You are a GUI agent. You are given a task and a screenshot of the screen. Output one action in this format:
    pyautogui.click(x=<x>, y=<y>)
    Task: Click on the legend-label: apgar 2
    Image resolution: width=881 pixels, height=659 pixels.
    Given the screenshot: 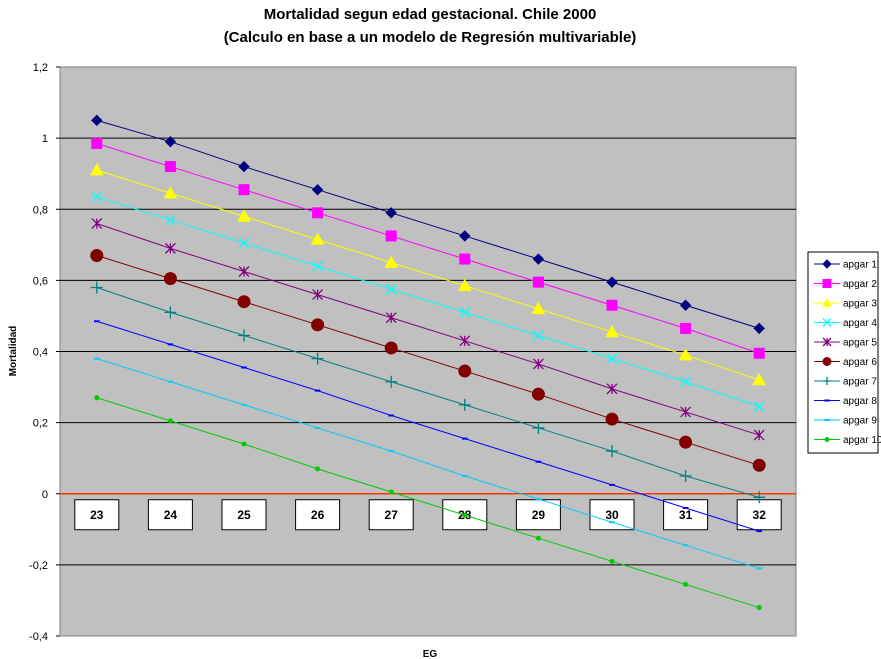 What is the action you would take?
    pyautogui.click(x=860, y=284)
    